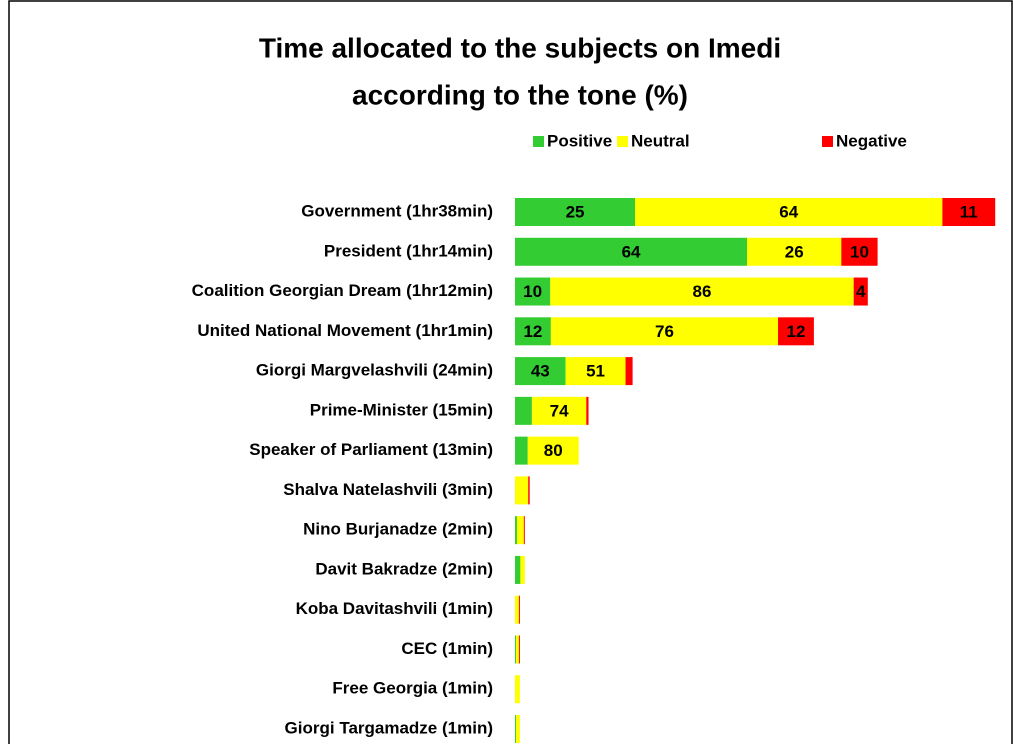 The width and height of the screenshot is (1013, 744). What do you see at coordinates (520, 94) in the screenshot?
I see `chart-title: according to the tone (%)` at bounding box center [520, 94].